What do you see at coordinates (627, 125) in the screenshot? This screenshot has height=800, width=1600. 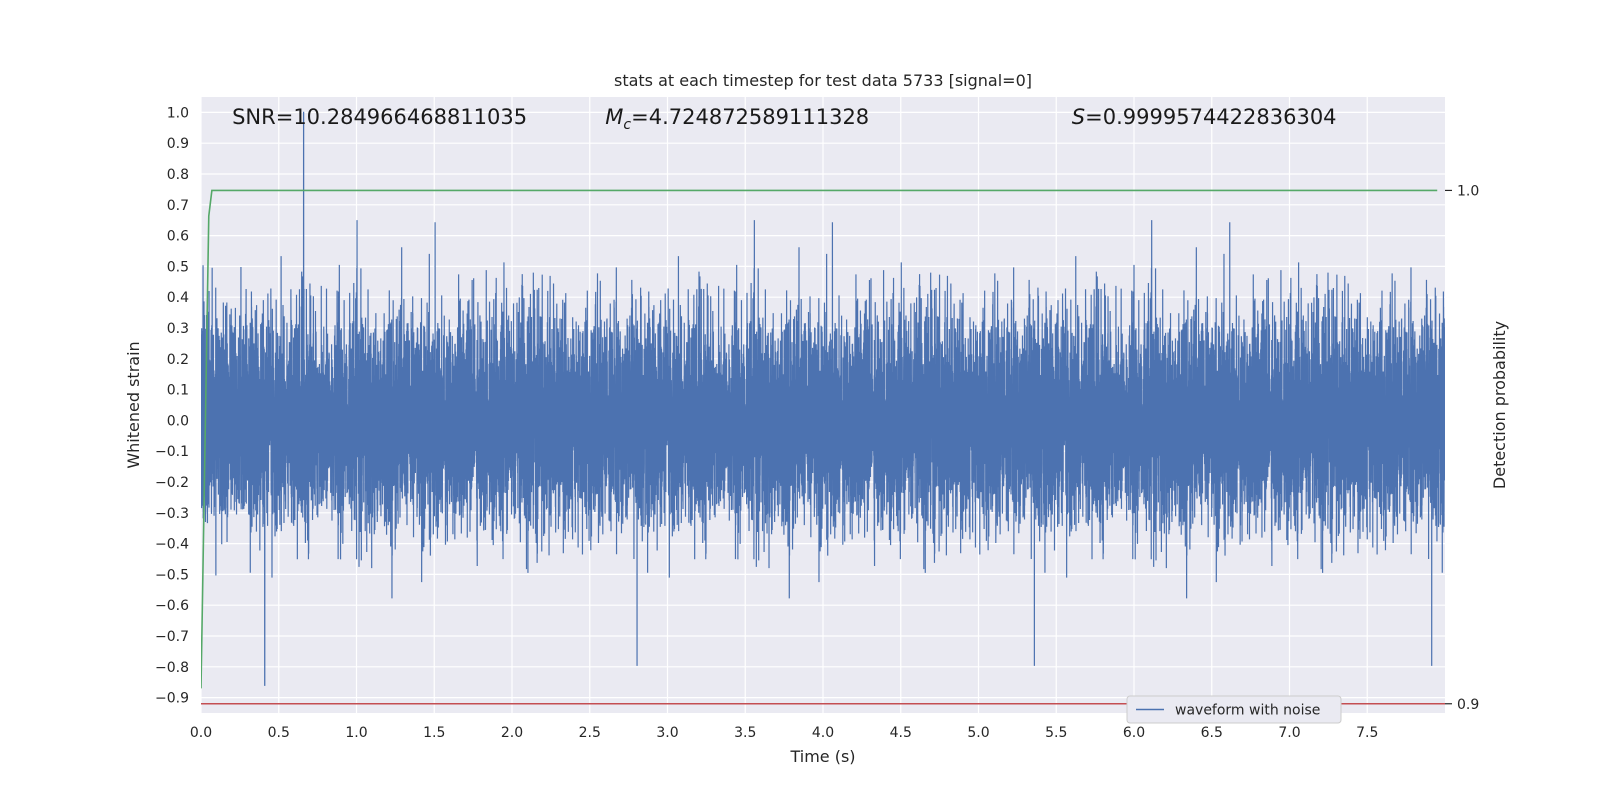 I see `mc-subscript: c` at bounding box center [627, 125].